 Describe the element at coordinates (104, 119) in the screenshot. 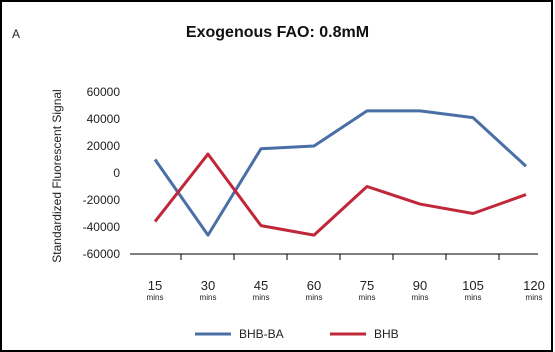

I see `y-tick-label: 40000` at that location.